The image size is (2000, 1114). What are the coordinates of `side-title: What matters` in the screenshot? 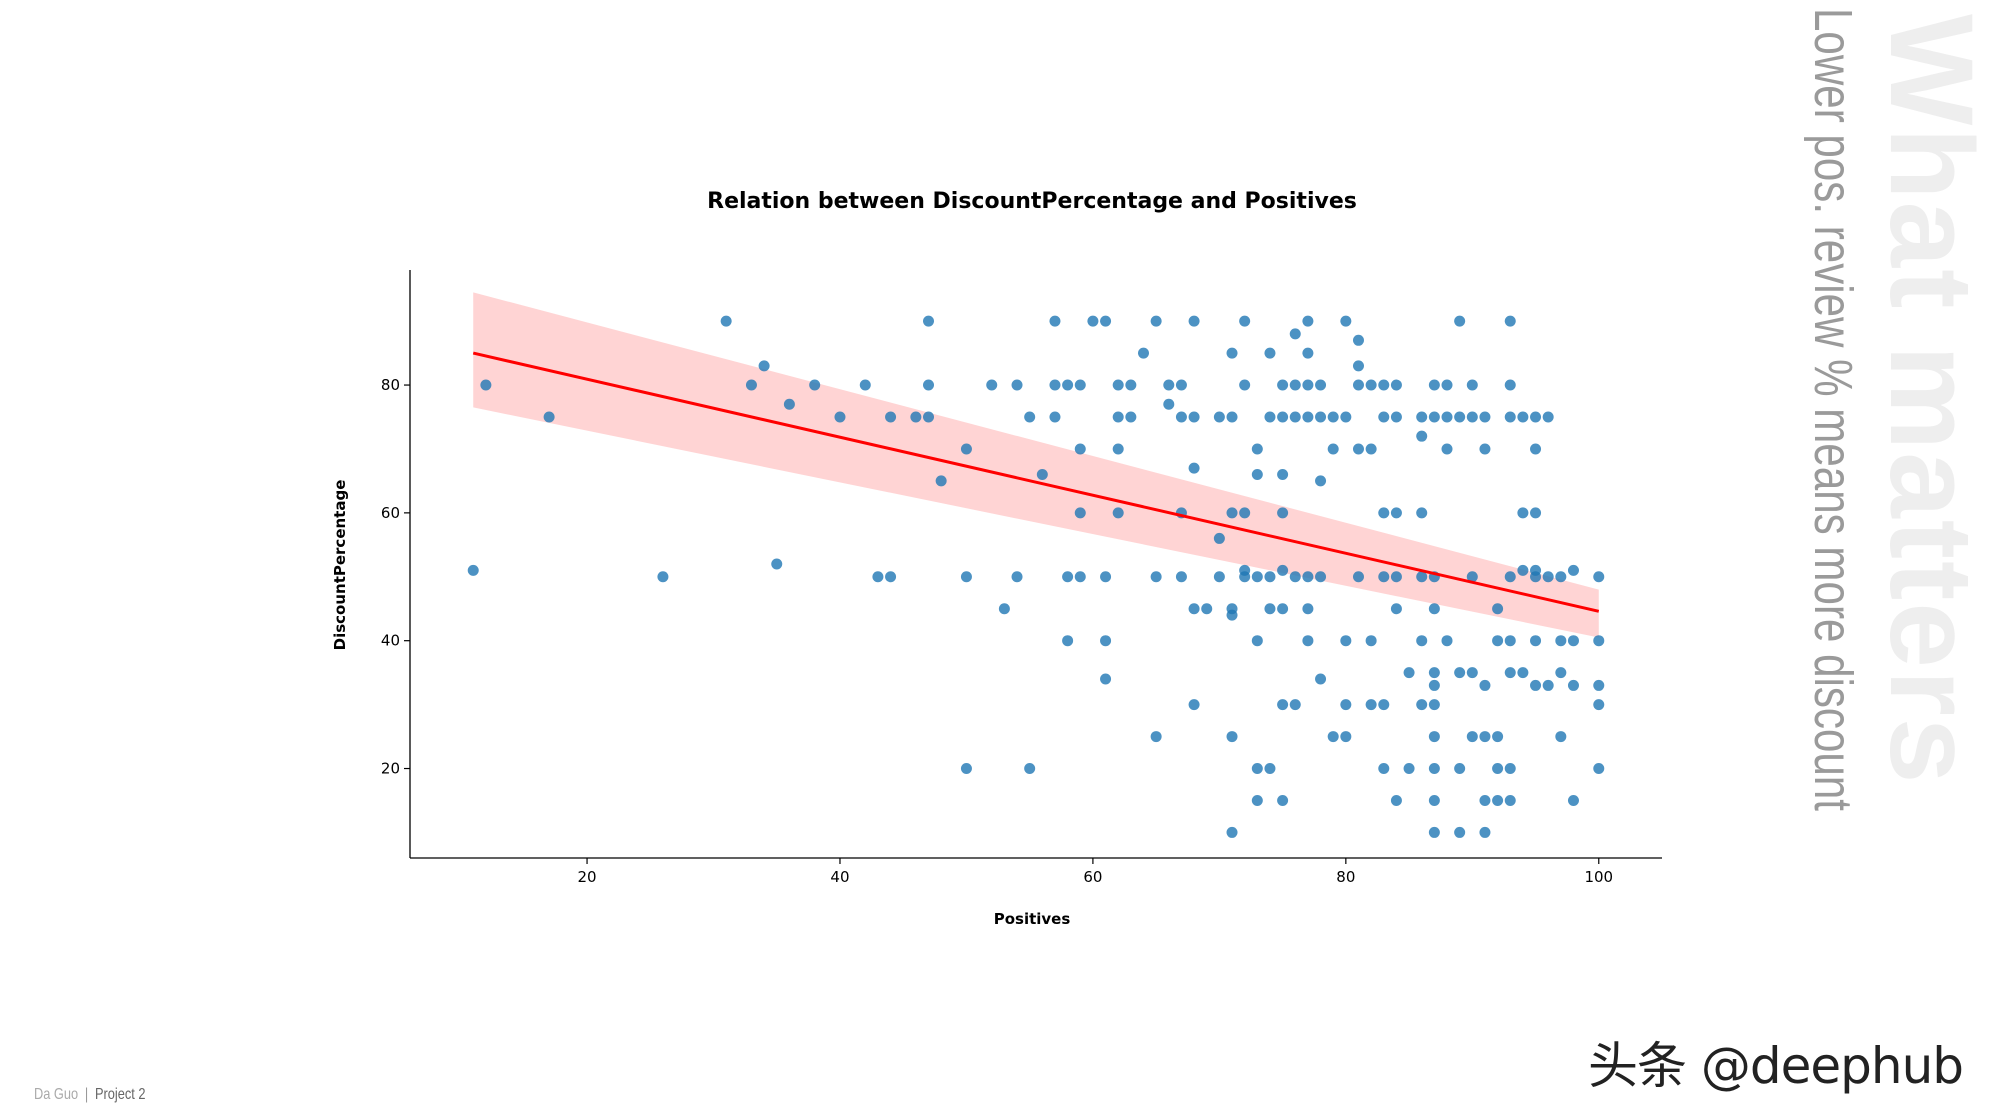 It's located at (1931, 400).